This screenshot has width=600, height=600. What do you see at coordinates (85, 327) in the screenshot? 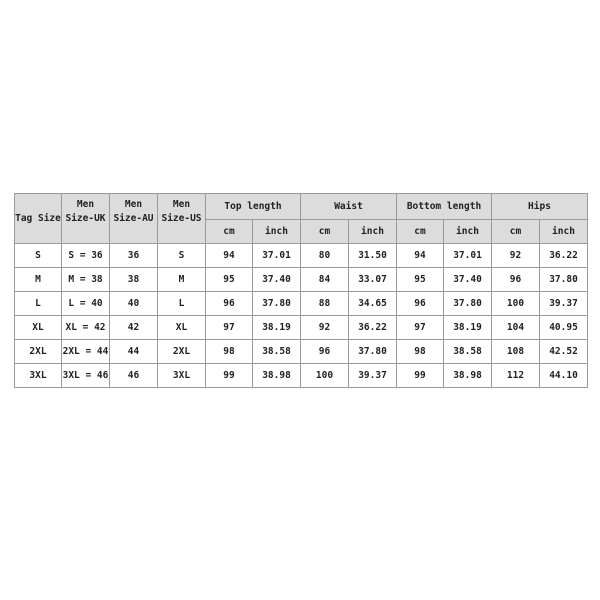
I see `table-cell: XL = 42` at bounding box center [85, 327].